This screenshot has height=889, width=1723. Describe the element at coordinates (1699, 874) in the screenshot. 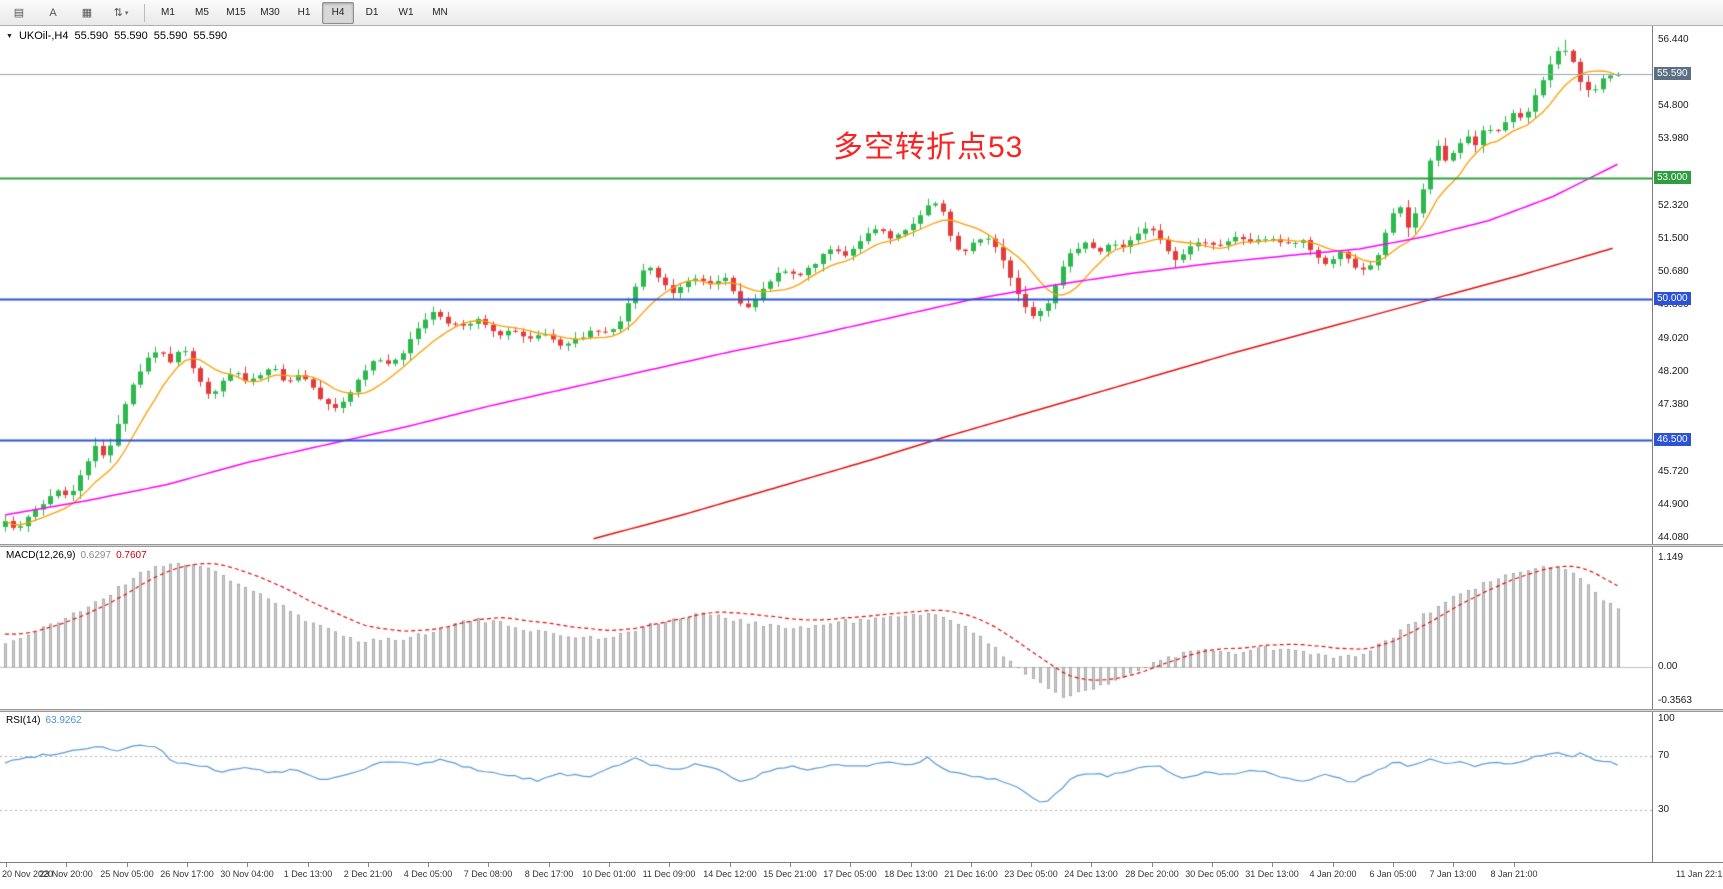

I see `time-label-corner: 11 Jan 22:15` at that location.